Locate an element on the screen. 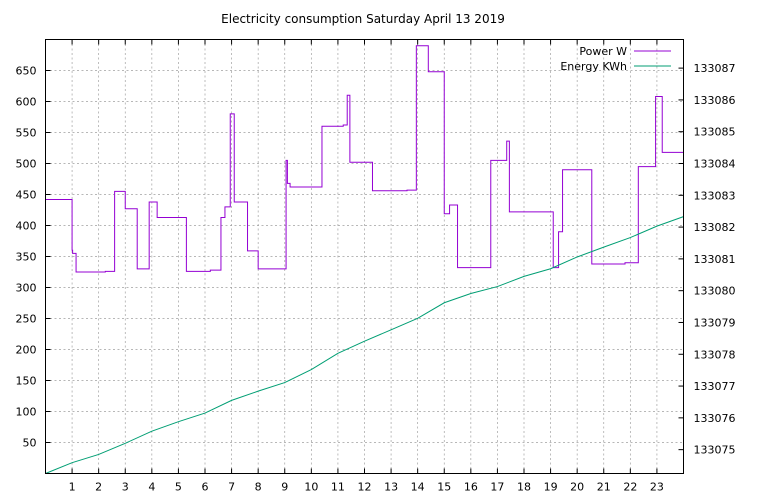 The image size is (768, 500). y-left-tick-label: 300 is located at coordinates (26, 288).